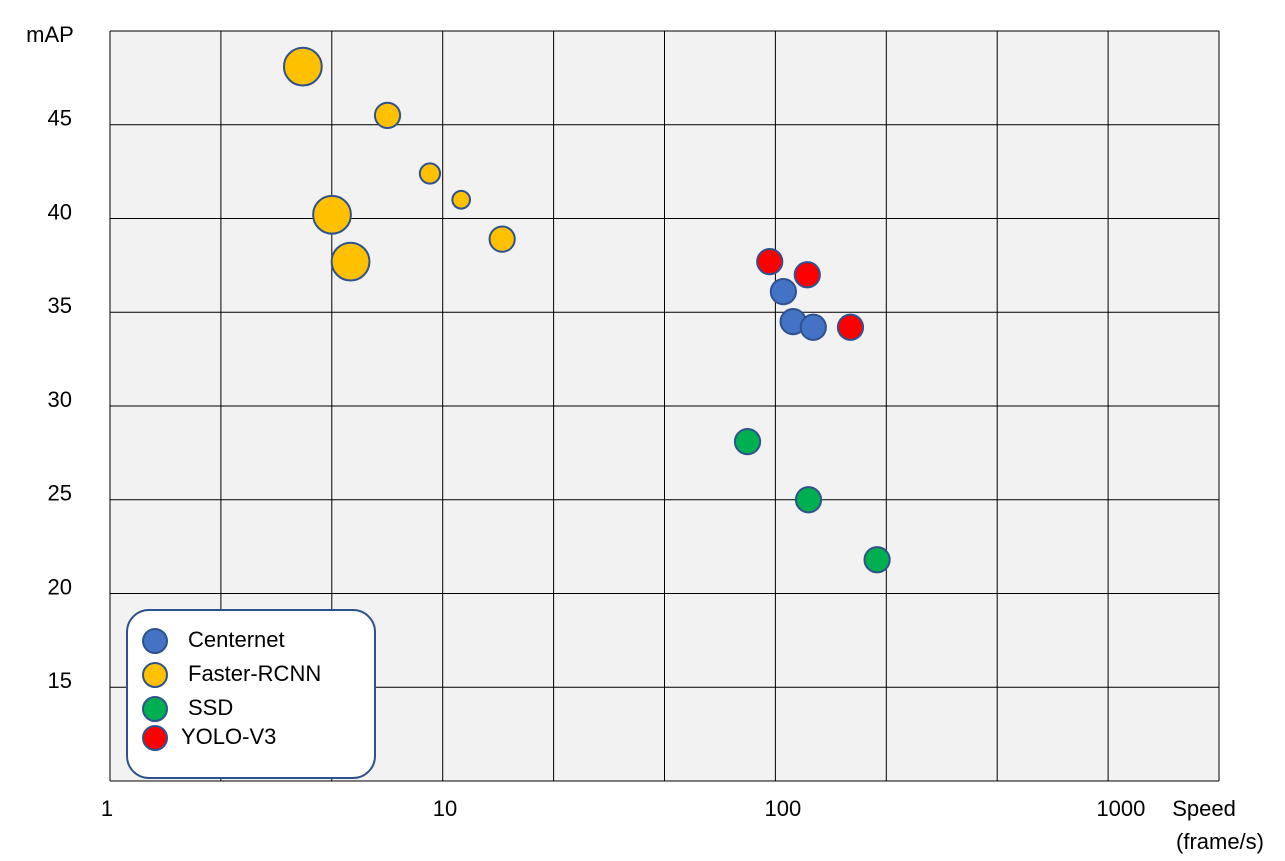 The height and width of the screenshot is (861, 1285). Describe the element at coordinates (210, 707) in the screenshot. I see `legend-label: SSD` at that location.